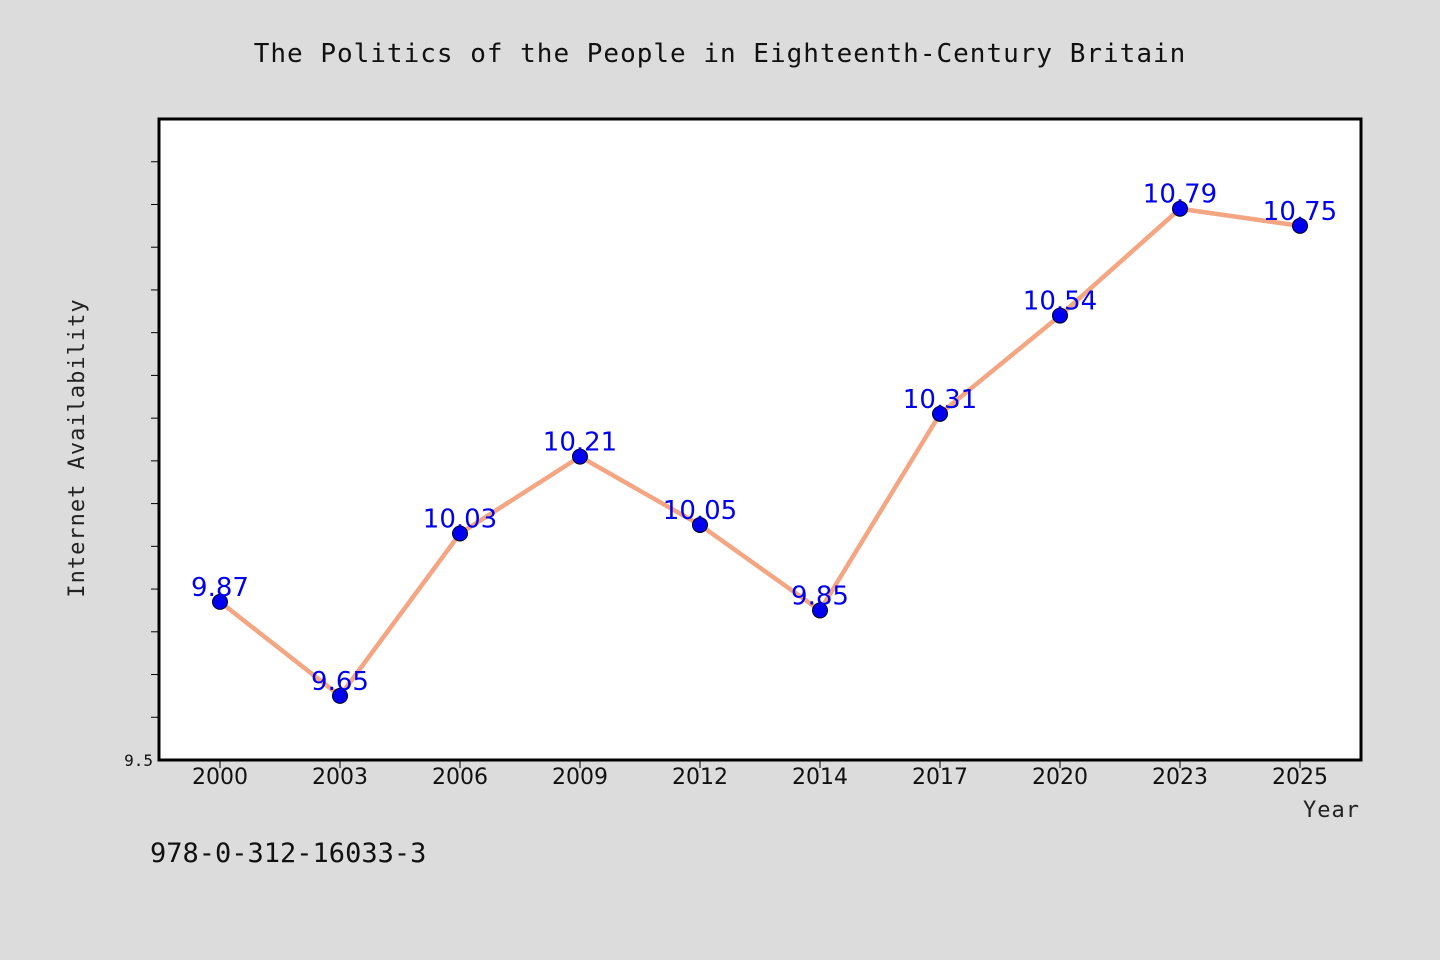  Describe the element at coordinates (340, 777) in the screenshot. I see `x-tick-label: 2003` at that location.